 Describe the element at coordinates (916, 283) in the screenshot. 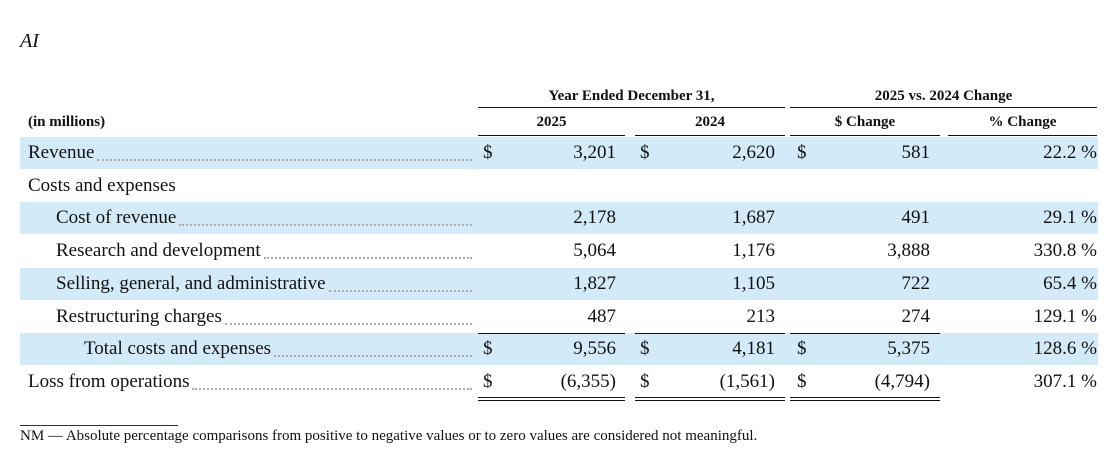

I see `value: 722` at that location.